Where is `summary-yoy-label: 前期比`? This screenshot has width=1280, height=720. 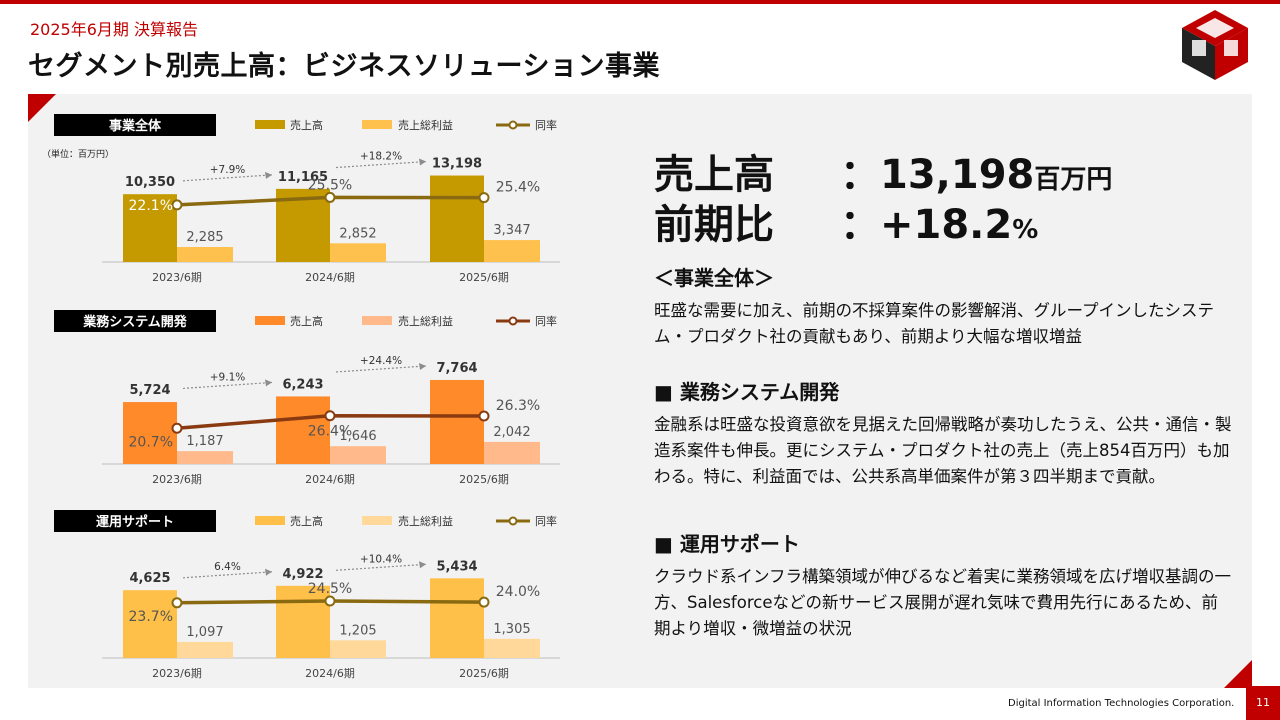 summary-yoy-label: 前期比 is located at coordinates (714, 225).